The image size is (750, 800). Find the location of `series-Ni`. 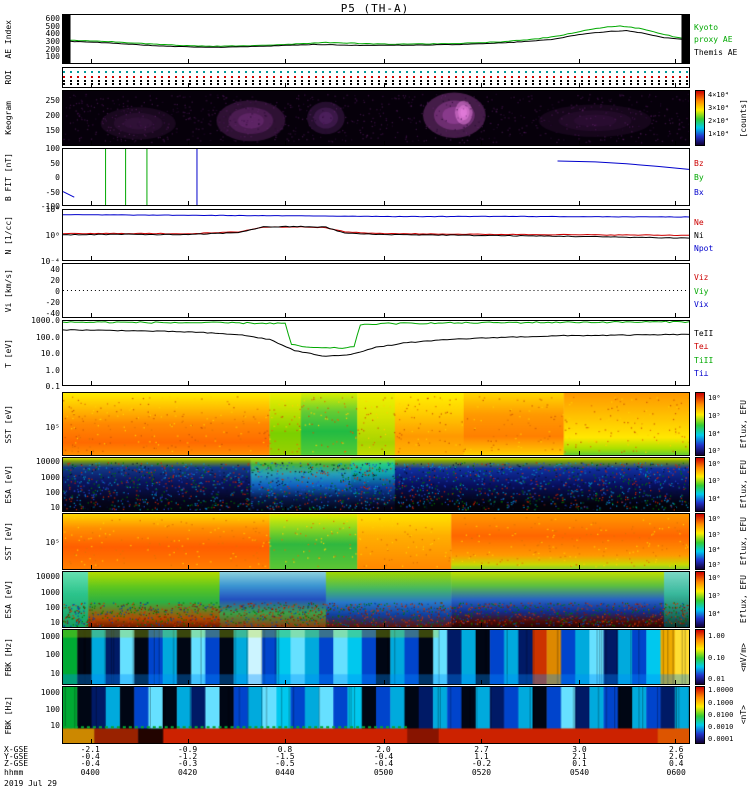

series-Ni is located at coordinates (376, 232).